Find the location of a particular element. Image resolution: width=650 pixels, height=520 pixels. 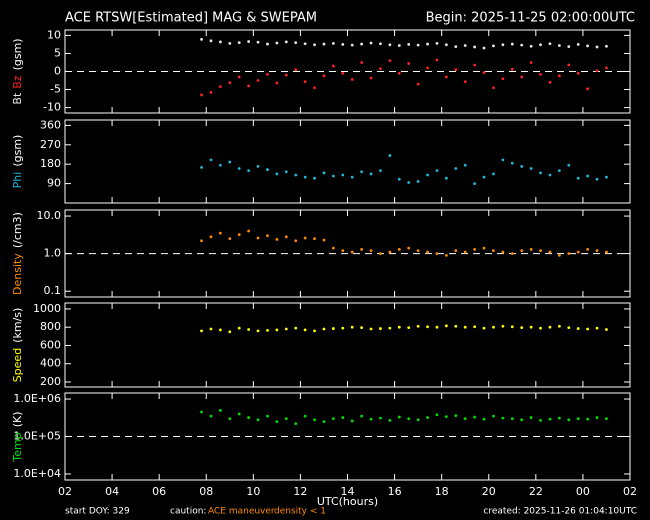

y-tick-label: 10 is located at coordinates (54, 34).